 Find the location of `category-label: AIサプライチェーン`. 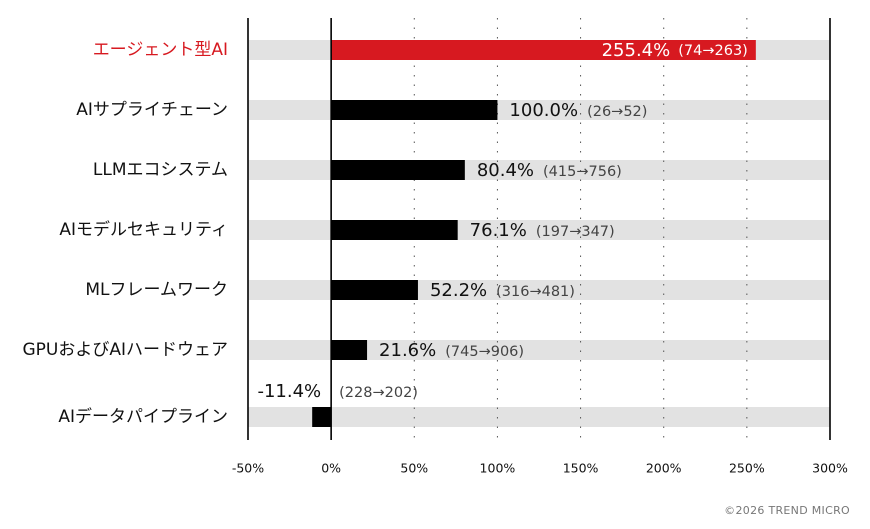

category-label: AIサプライチェーン is located at coordinates (152, 110).